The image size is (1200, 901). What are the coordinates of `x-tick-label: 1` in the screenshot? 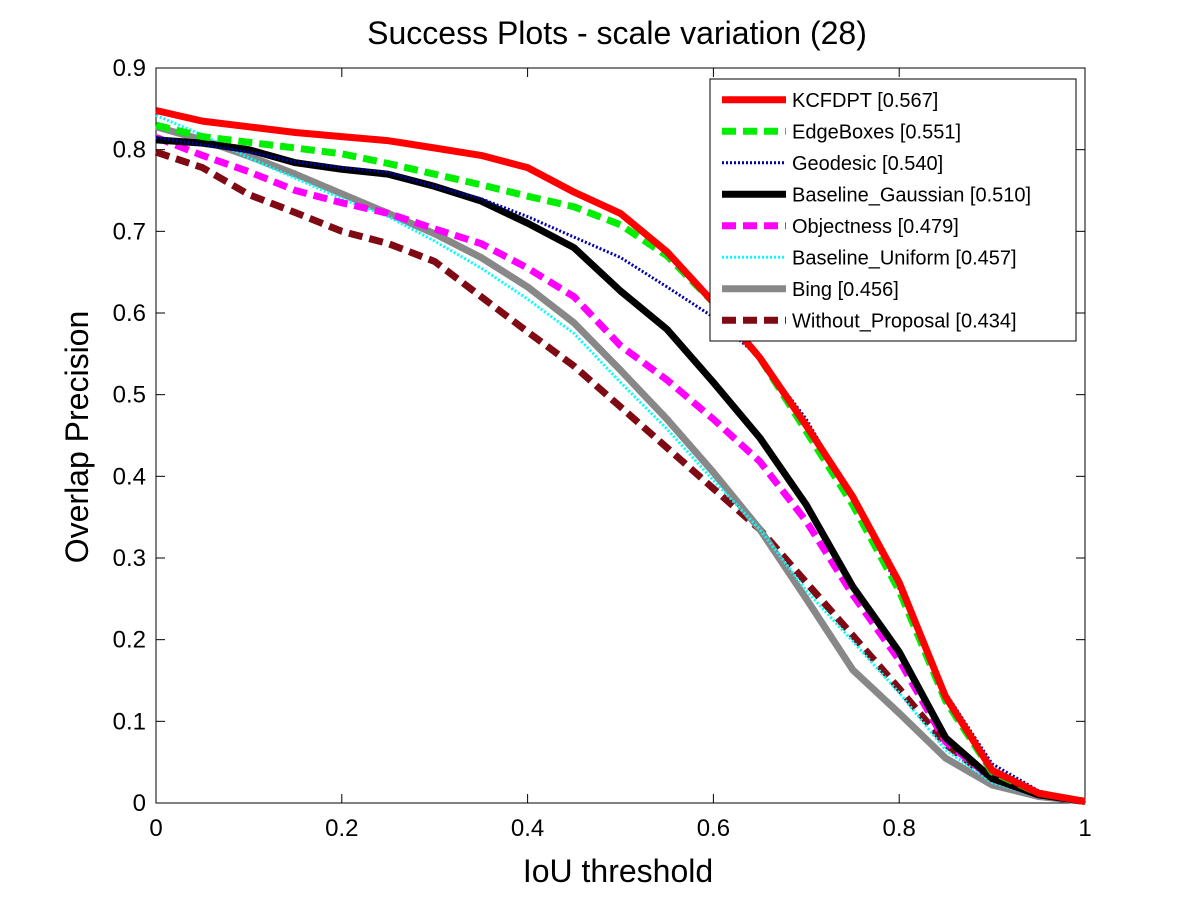 It's located at (1084, 828).